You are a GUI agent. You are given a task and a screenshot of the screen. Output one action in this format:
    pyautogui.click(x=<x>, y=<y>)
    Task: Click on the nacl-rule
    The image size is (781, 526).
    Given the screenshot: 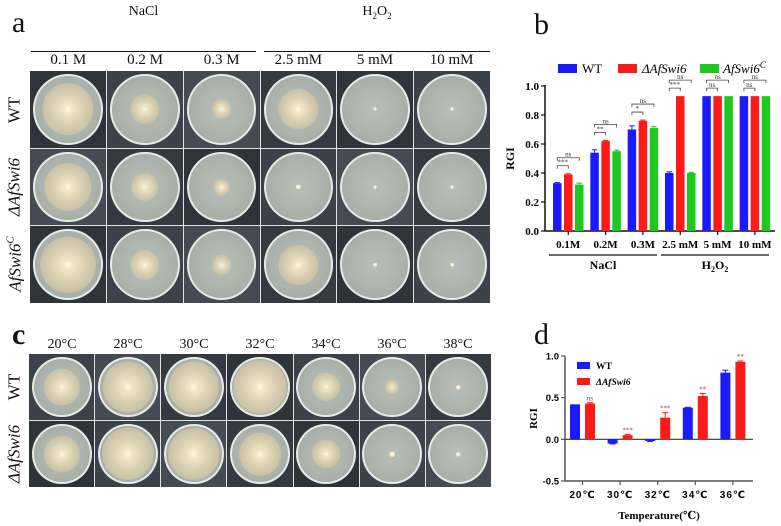 What is the action you would take?
    pyautogui.click(x=143, y=51)
    